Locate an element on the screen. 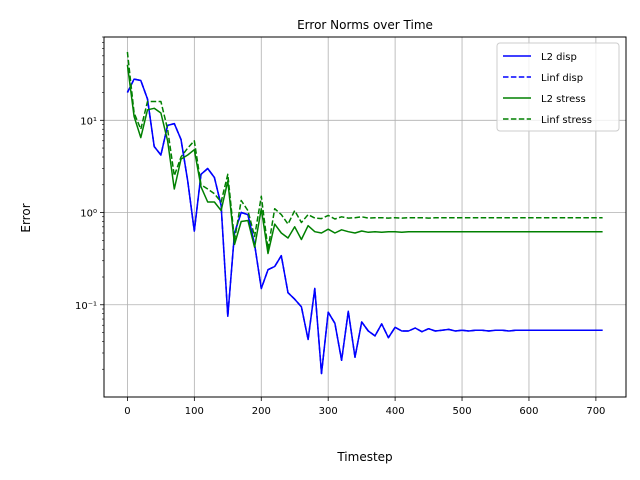 This screenshot has width=640, height=480. x-tick-label: 700 is located at coordinates (595, 411).